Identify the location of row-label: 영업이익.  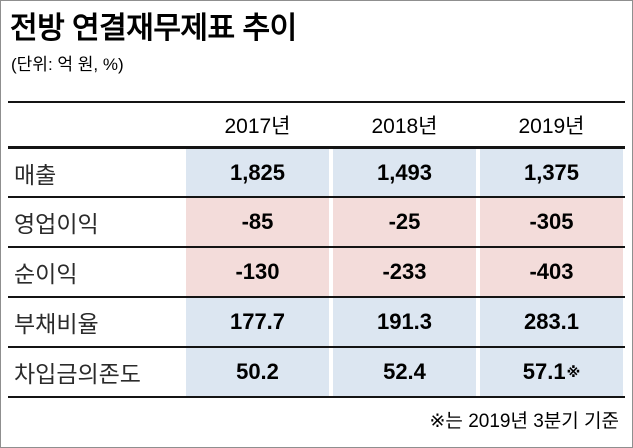
(56, 224).